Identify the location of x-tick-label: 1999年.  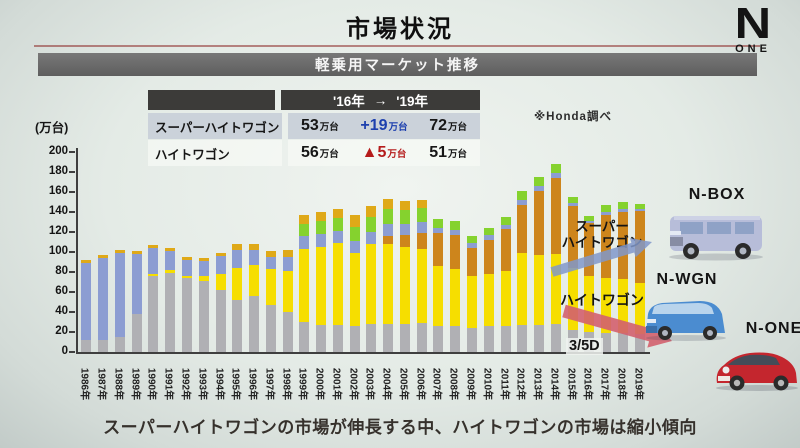
(302, 384).